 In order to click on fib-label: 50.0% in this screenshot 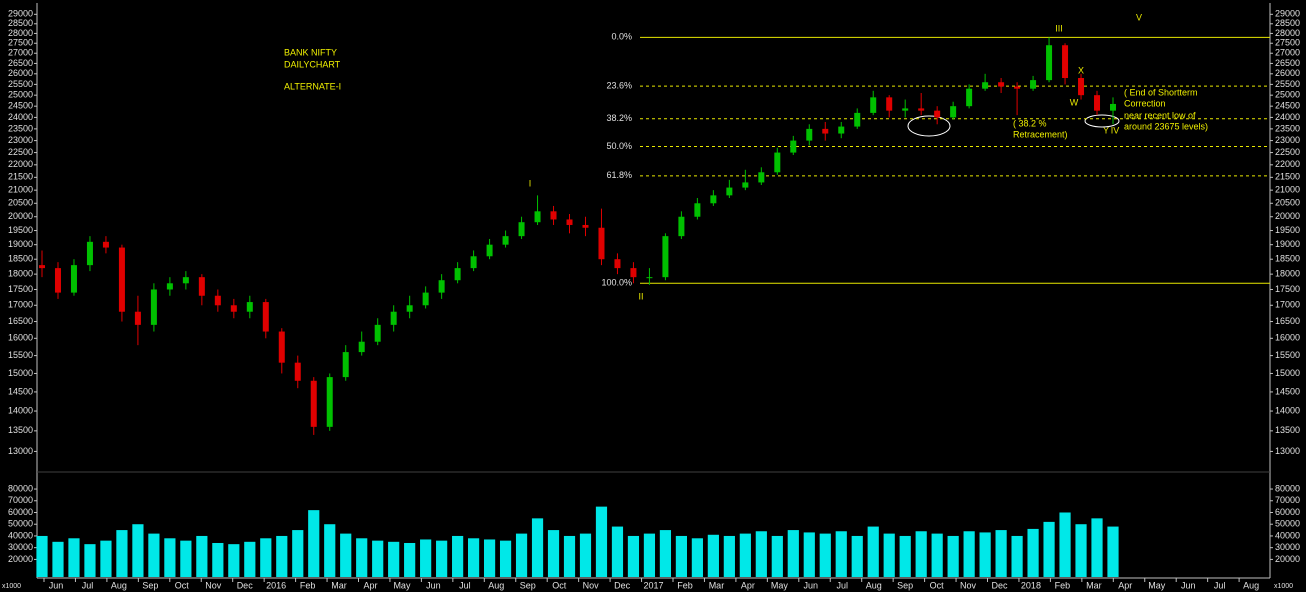, I will do `click(619, 146)`.